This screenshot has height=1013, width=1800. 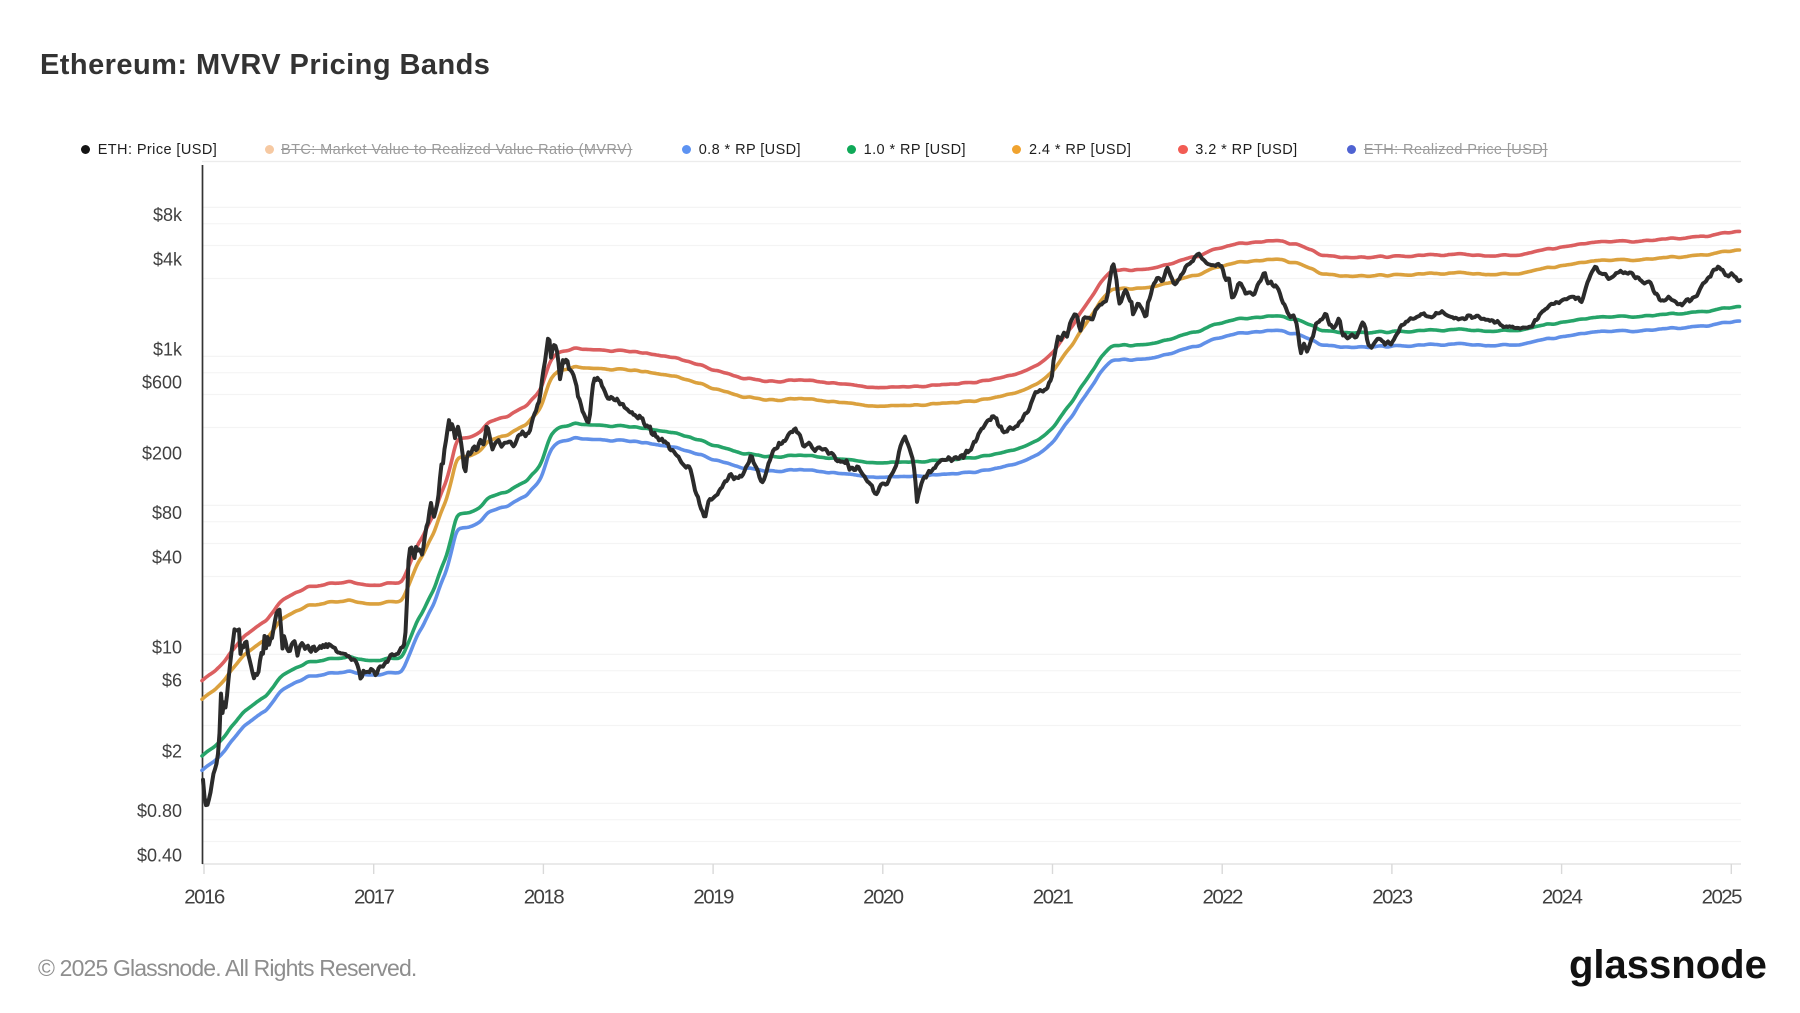 What do you see at coordinates (1222, 897) in the screenshot?
I see `svg-text: 2022` at bounding box center [1222, 897].